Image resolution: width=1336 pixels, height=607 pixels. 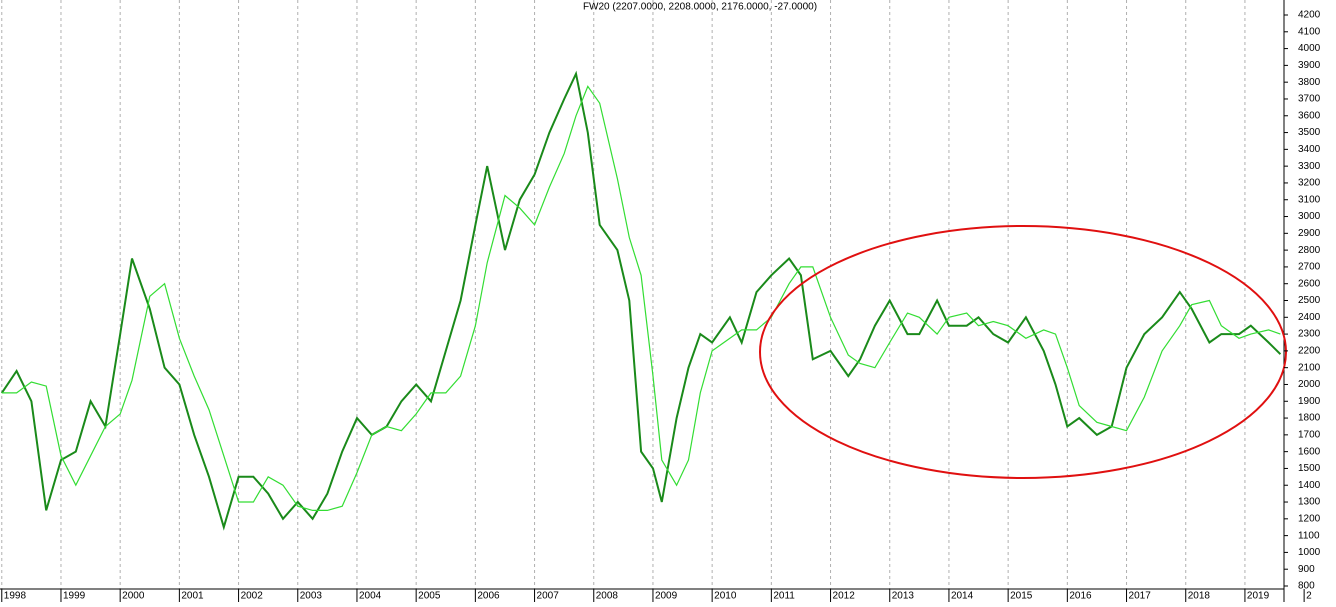 What do you see at coordinates (311, 596) in the screenshot?
I see `x-tick-label: 2003` at bounding box center [311, 596].